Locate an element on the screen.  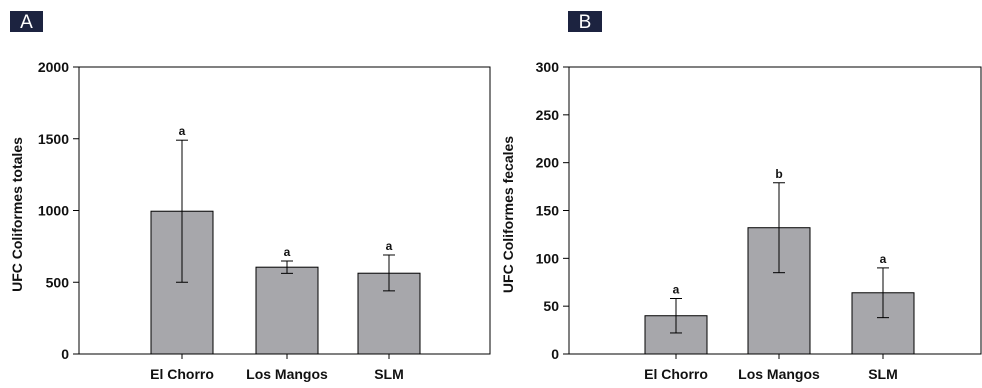
panel-label: A is located at coordinates (26, 22).